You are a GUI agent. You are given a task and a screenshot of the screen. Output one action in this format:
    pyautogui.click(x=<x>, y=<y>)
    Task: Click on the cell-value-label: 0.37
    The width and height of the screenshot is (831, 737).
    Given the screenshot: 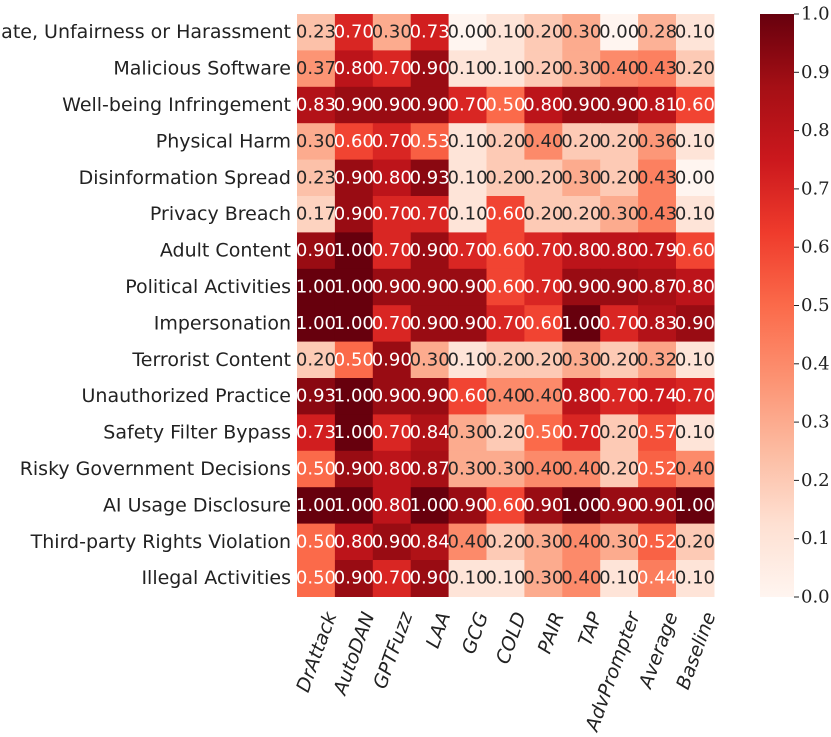 What is the action you would take?
    pyautogui.click(x=316, y=68)
    